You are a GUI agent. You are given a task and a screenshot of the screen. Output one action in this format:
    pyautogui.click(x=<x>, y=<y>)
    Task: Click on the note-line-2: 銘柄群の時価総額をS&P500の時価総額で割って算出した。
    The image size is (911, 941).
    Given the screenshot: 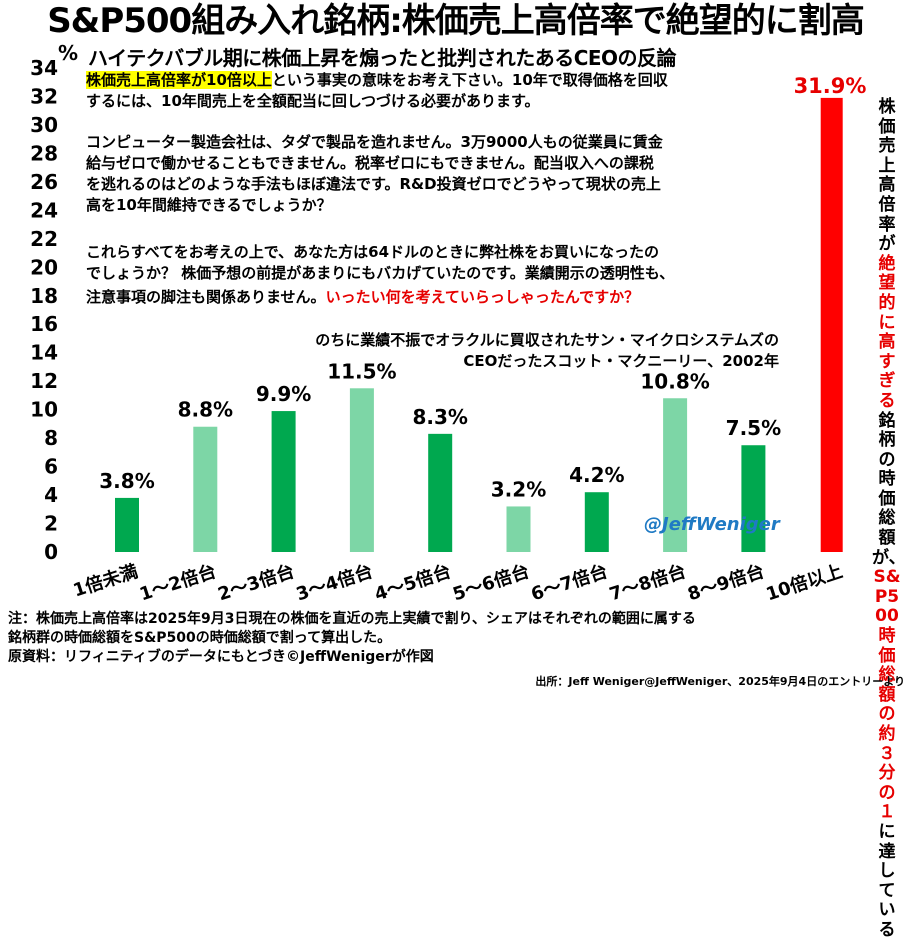 What is the action you would take?
    pyautogui.click(x=200, y=638)
    